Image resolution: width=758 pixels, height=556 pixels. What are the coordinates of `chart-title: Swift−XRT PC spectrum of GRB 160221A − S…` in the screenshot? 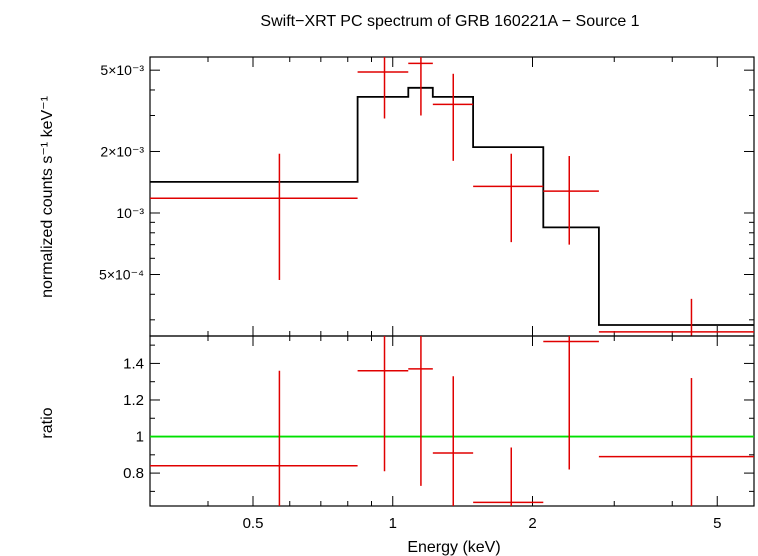 It's located at (449, 21).